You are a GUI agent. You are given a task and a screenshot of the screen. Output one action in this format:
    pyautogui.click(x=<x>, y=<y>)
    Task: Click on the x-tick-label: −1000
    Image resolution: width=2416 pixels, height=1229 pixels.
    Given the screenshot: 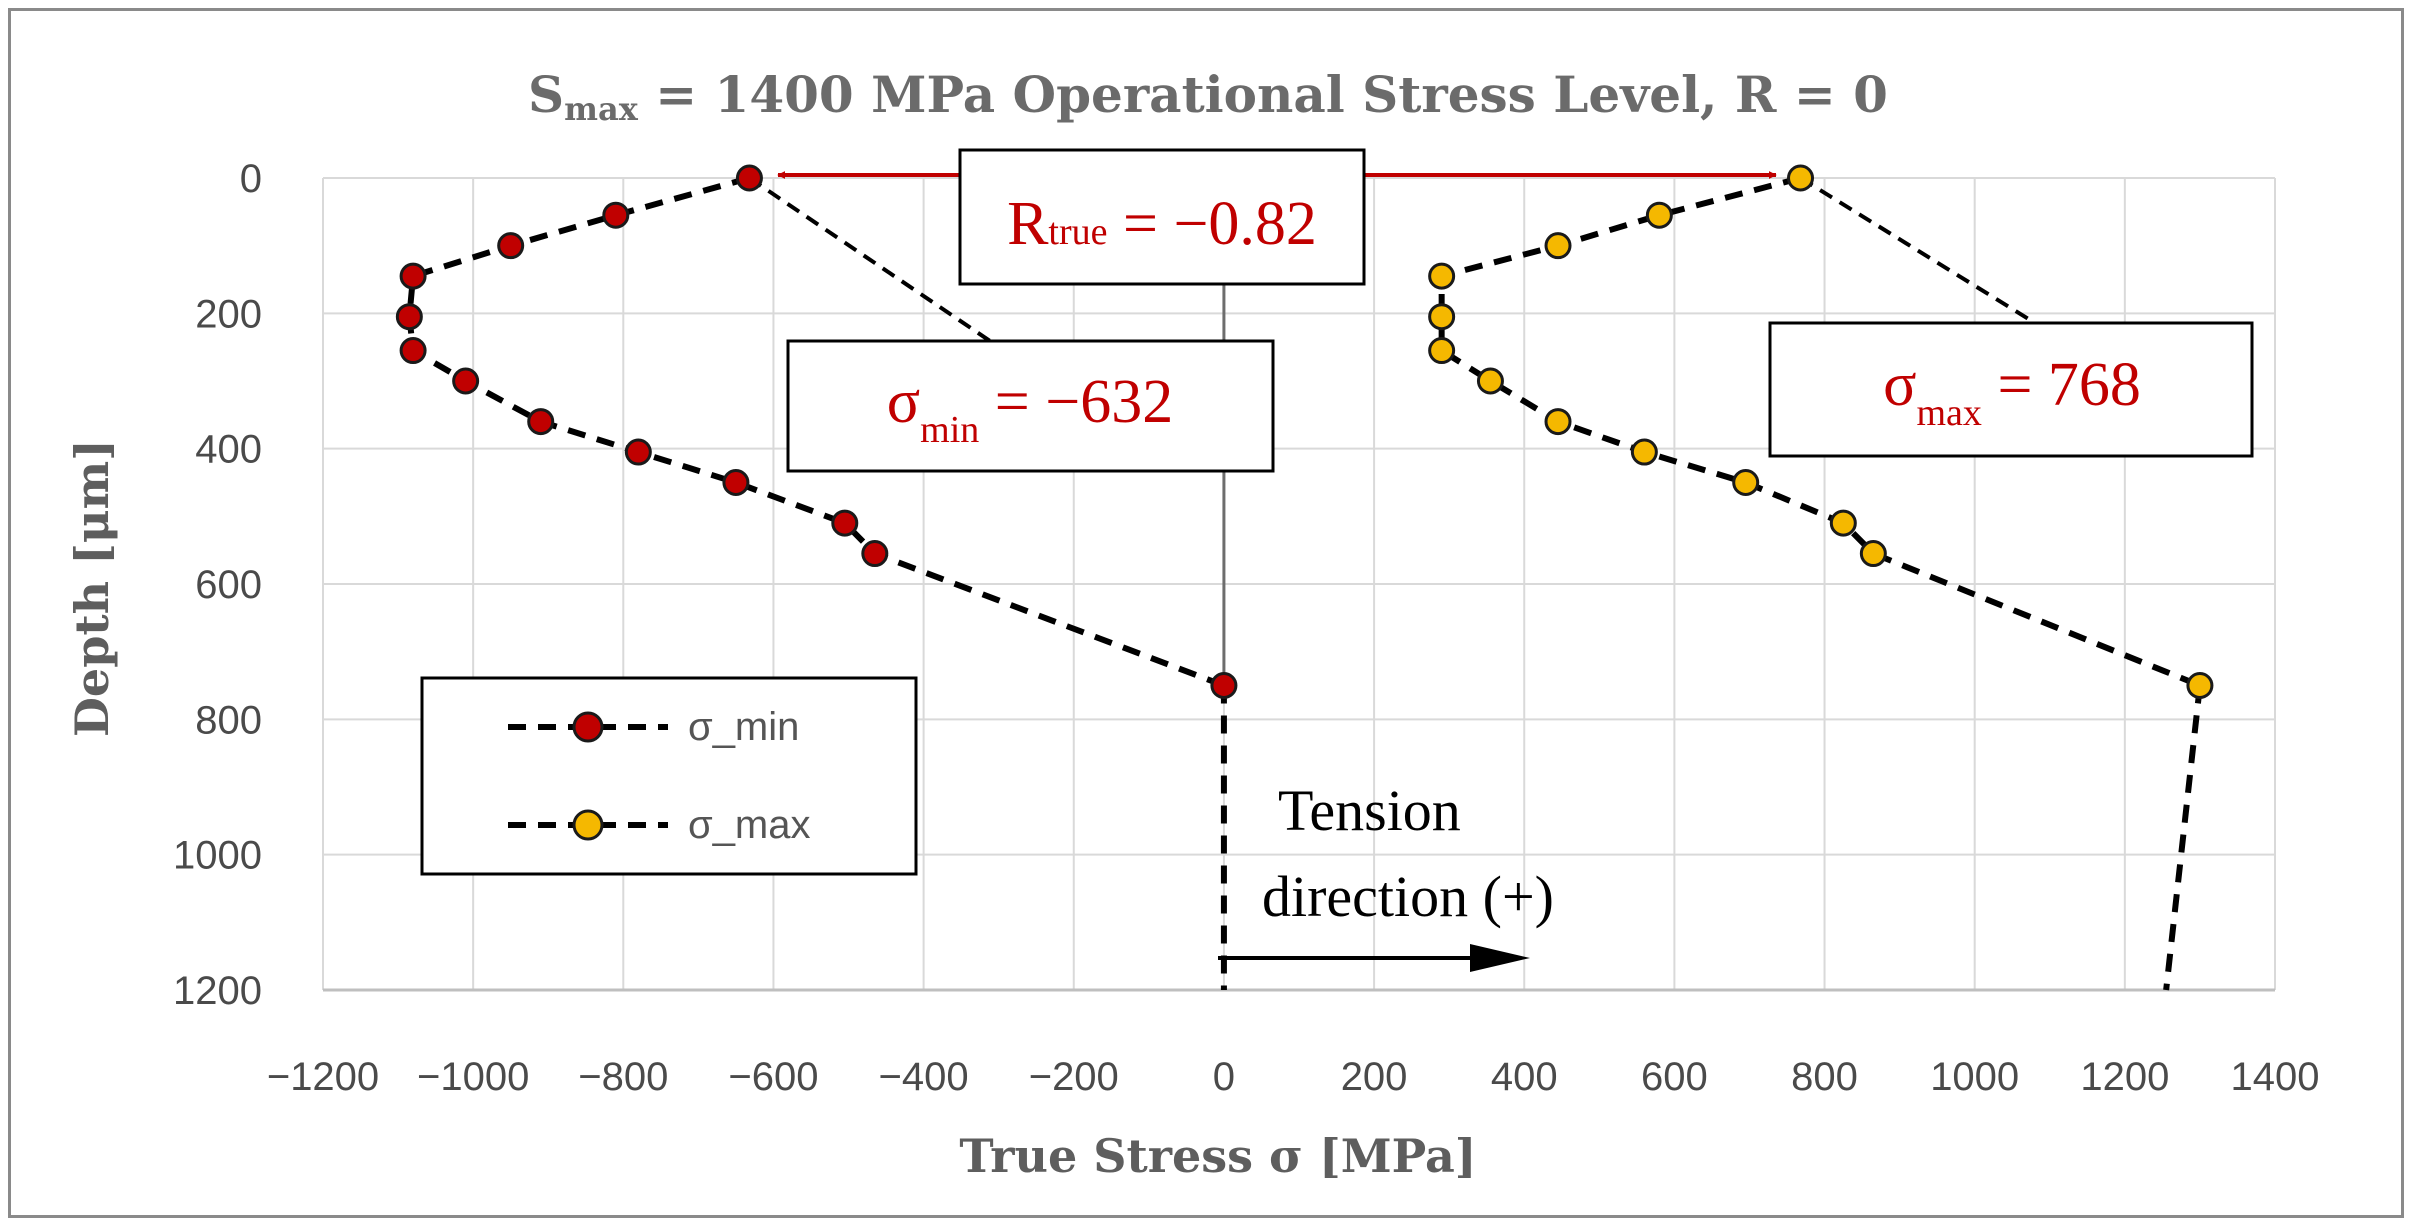 What is the action you would take?
    pyautogui.click(x=473, y=1077)
    